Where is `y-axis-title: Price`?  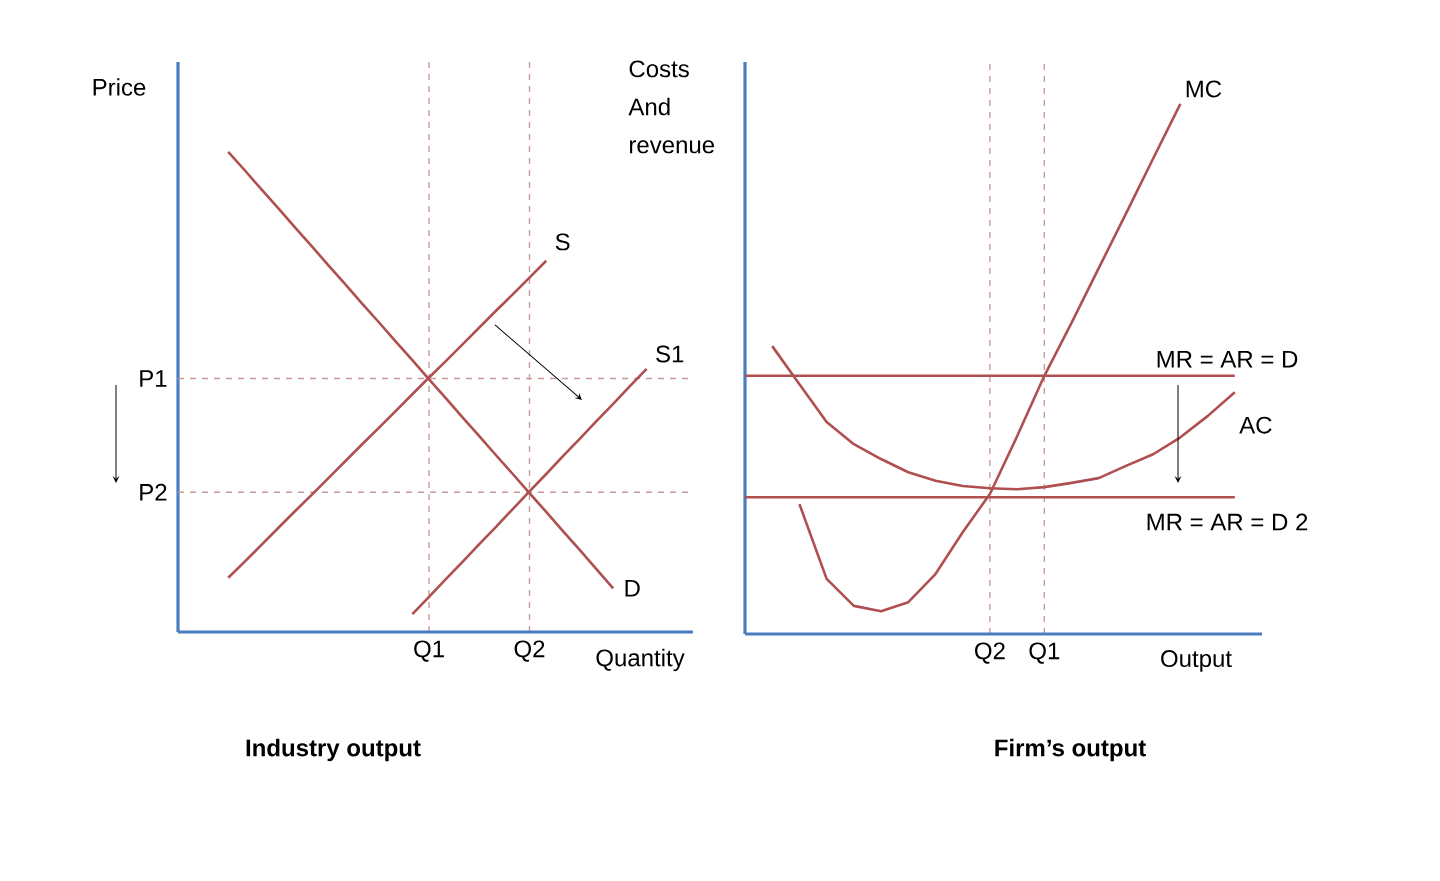 y-axis-title: Price is located at coordinates (119, 87).